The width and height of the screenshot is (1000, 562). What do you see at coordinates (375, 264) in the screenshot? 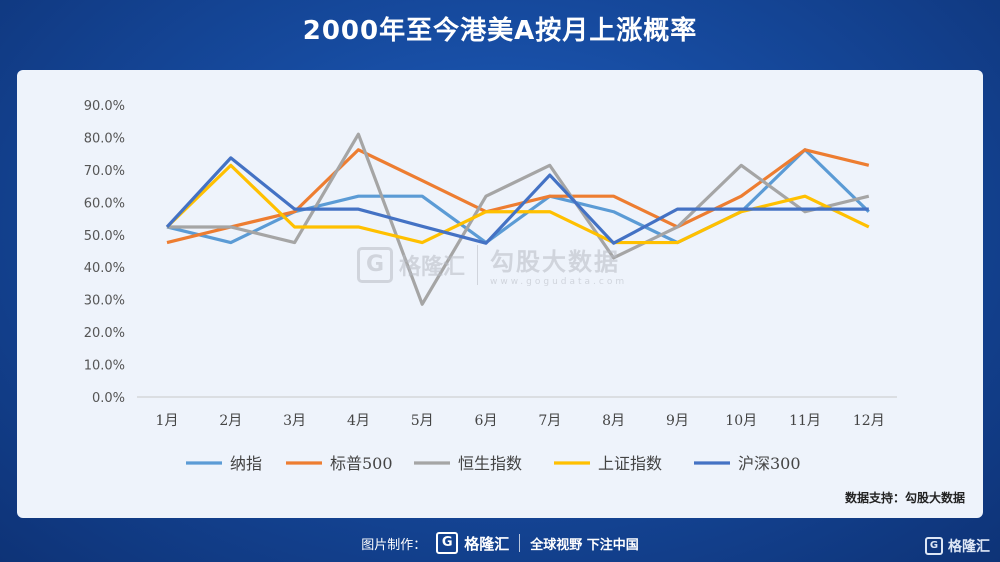
I see `watermark-logo: G` at bounding box center [375, 264].